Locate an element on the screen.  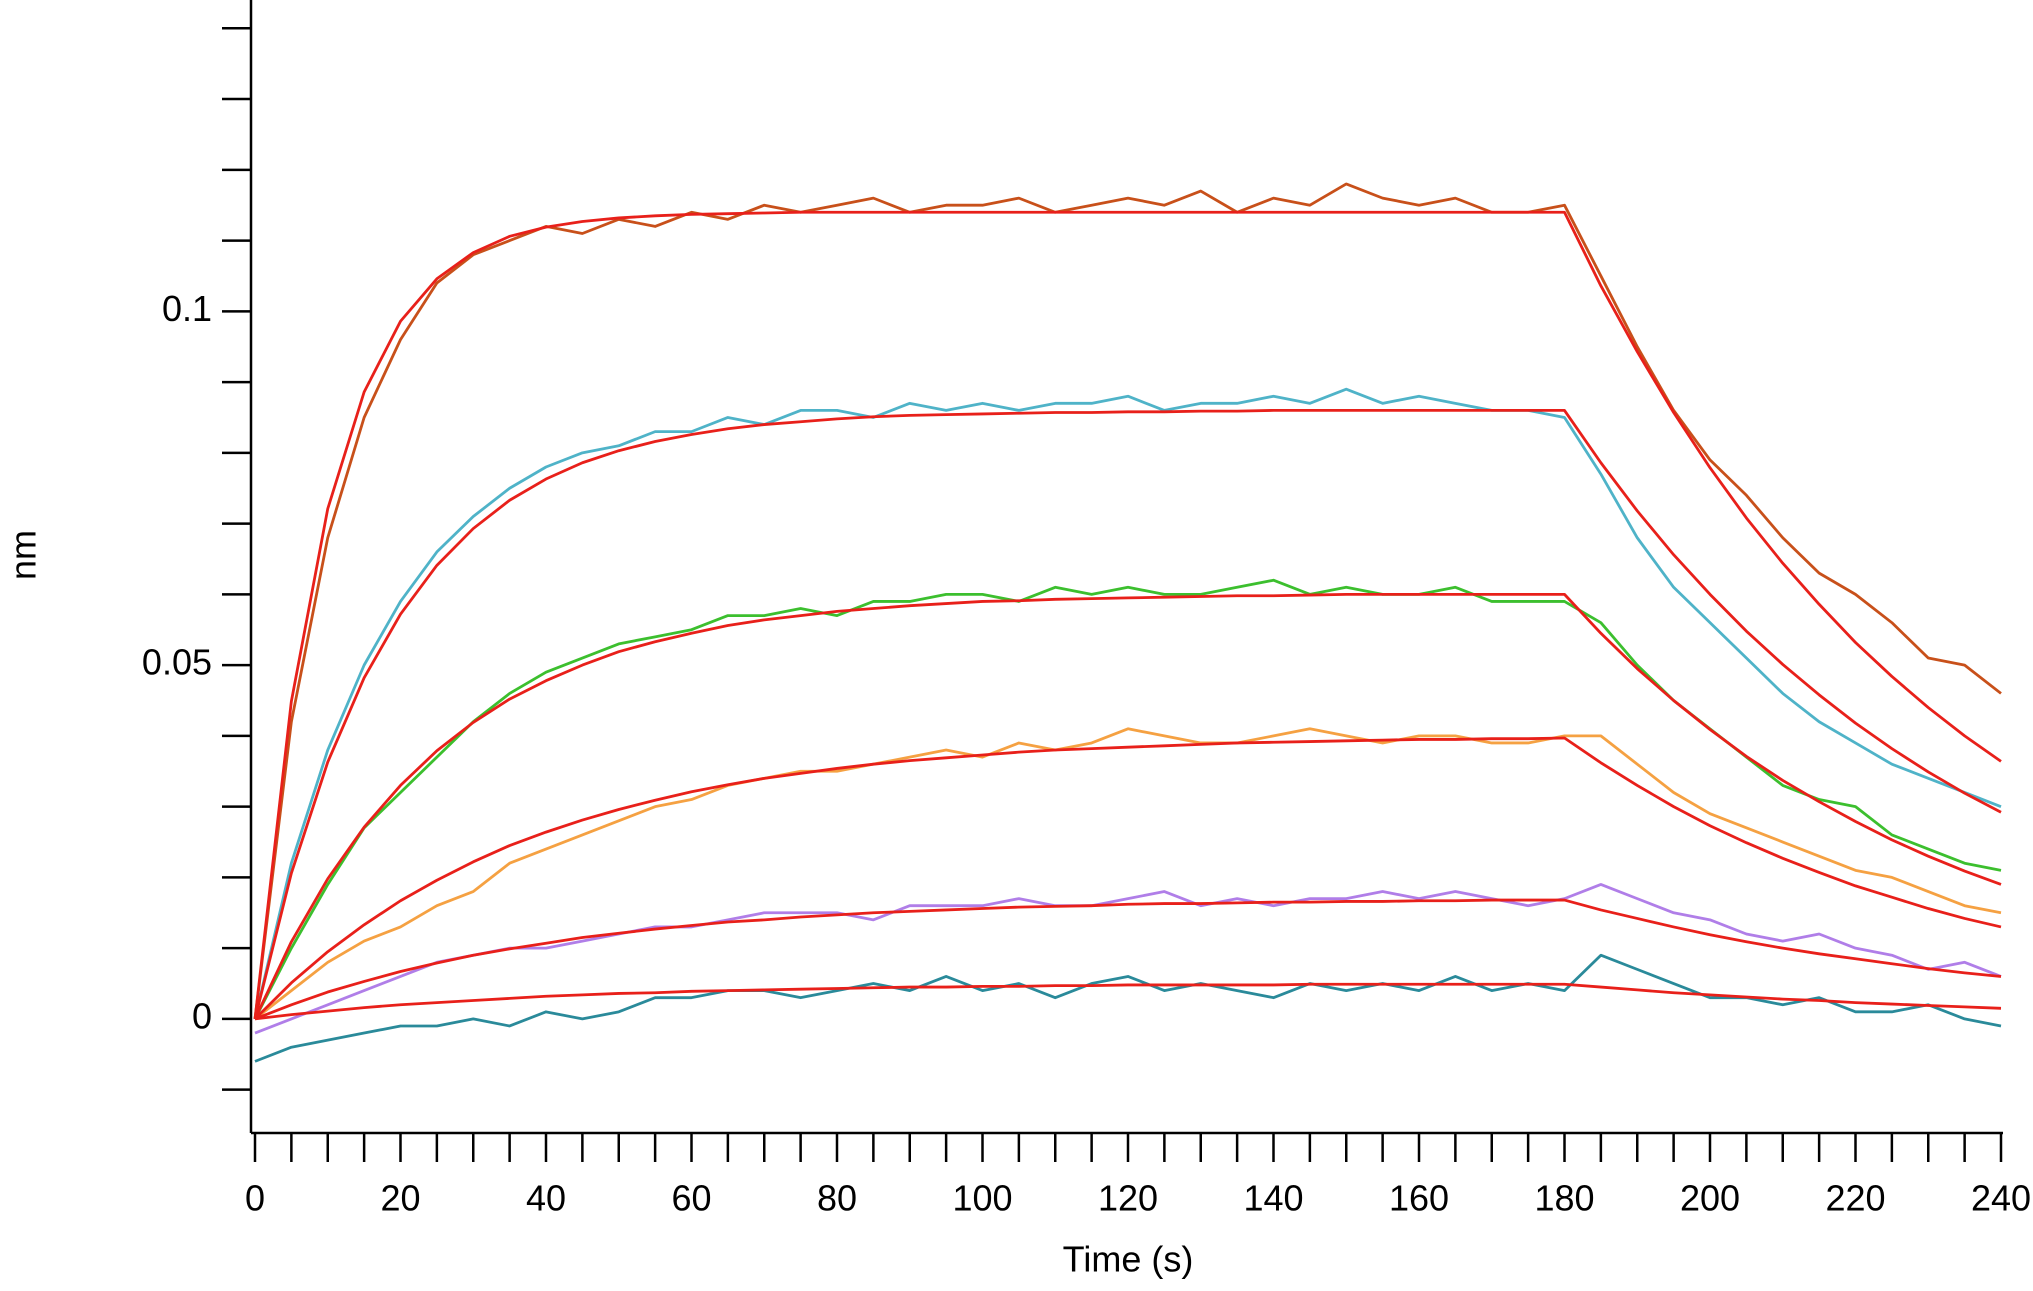
x-tick-label: 200 is located at coordinates (1710, 1198).